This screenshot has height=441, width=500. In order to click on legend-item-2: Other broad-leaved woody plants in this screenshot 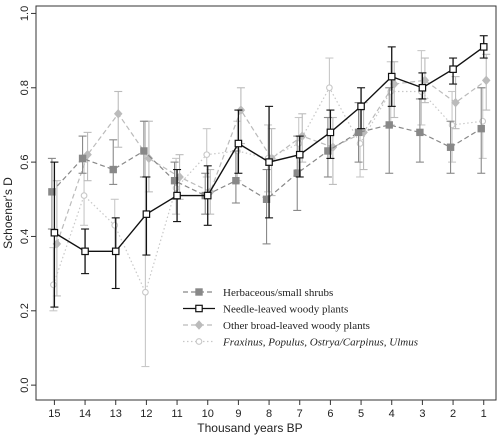, I will do `click(276, 326)`.